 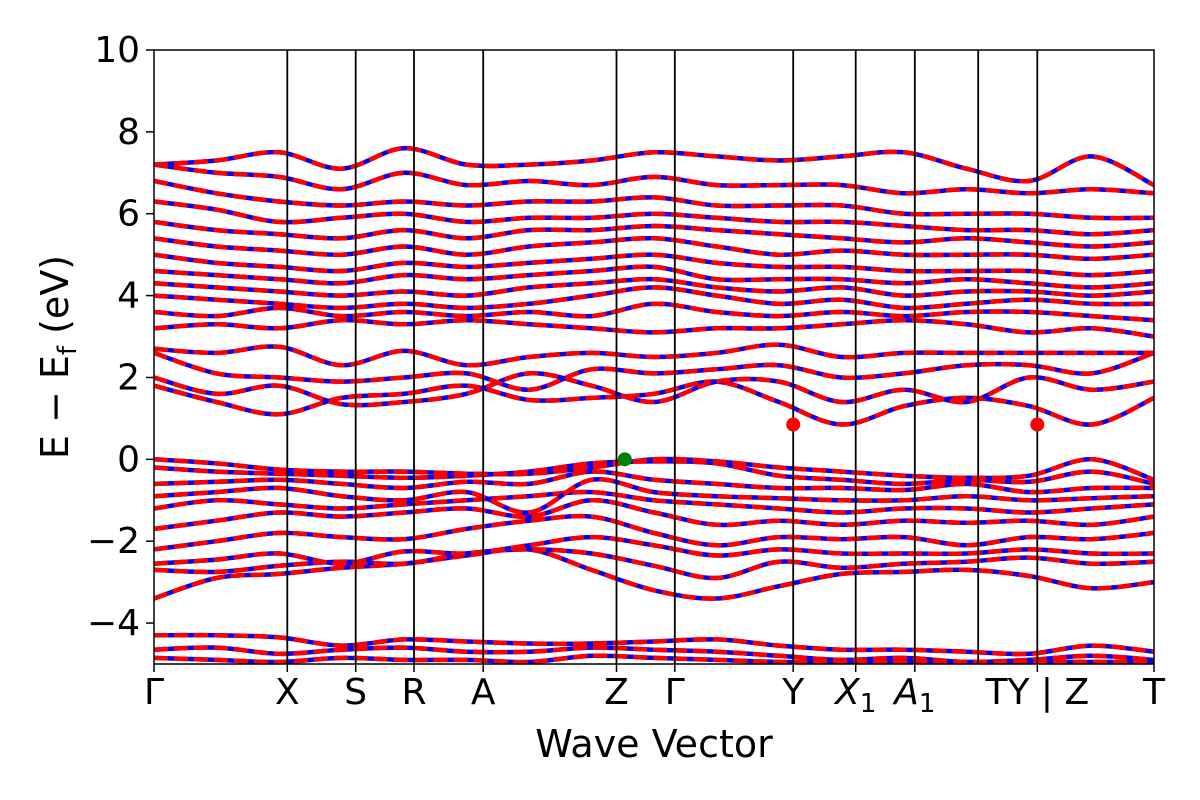 What do you see at coordinates (654, 328) in the screenshot?
I see `band-17-spin-down` at bounding box center [654, 328].